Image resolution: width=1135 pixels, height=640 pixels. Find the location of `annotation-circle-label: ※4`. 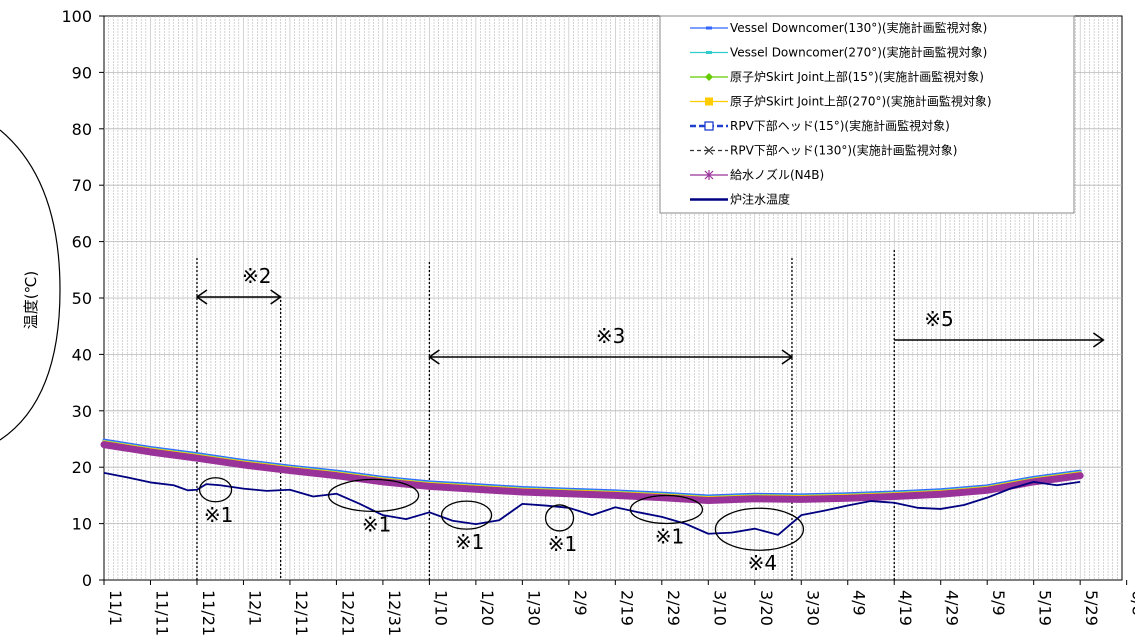

annotation-circle-label: ※4 is located at coordinates (762, 563).